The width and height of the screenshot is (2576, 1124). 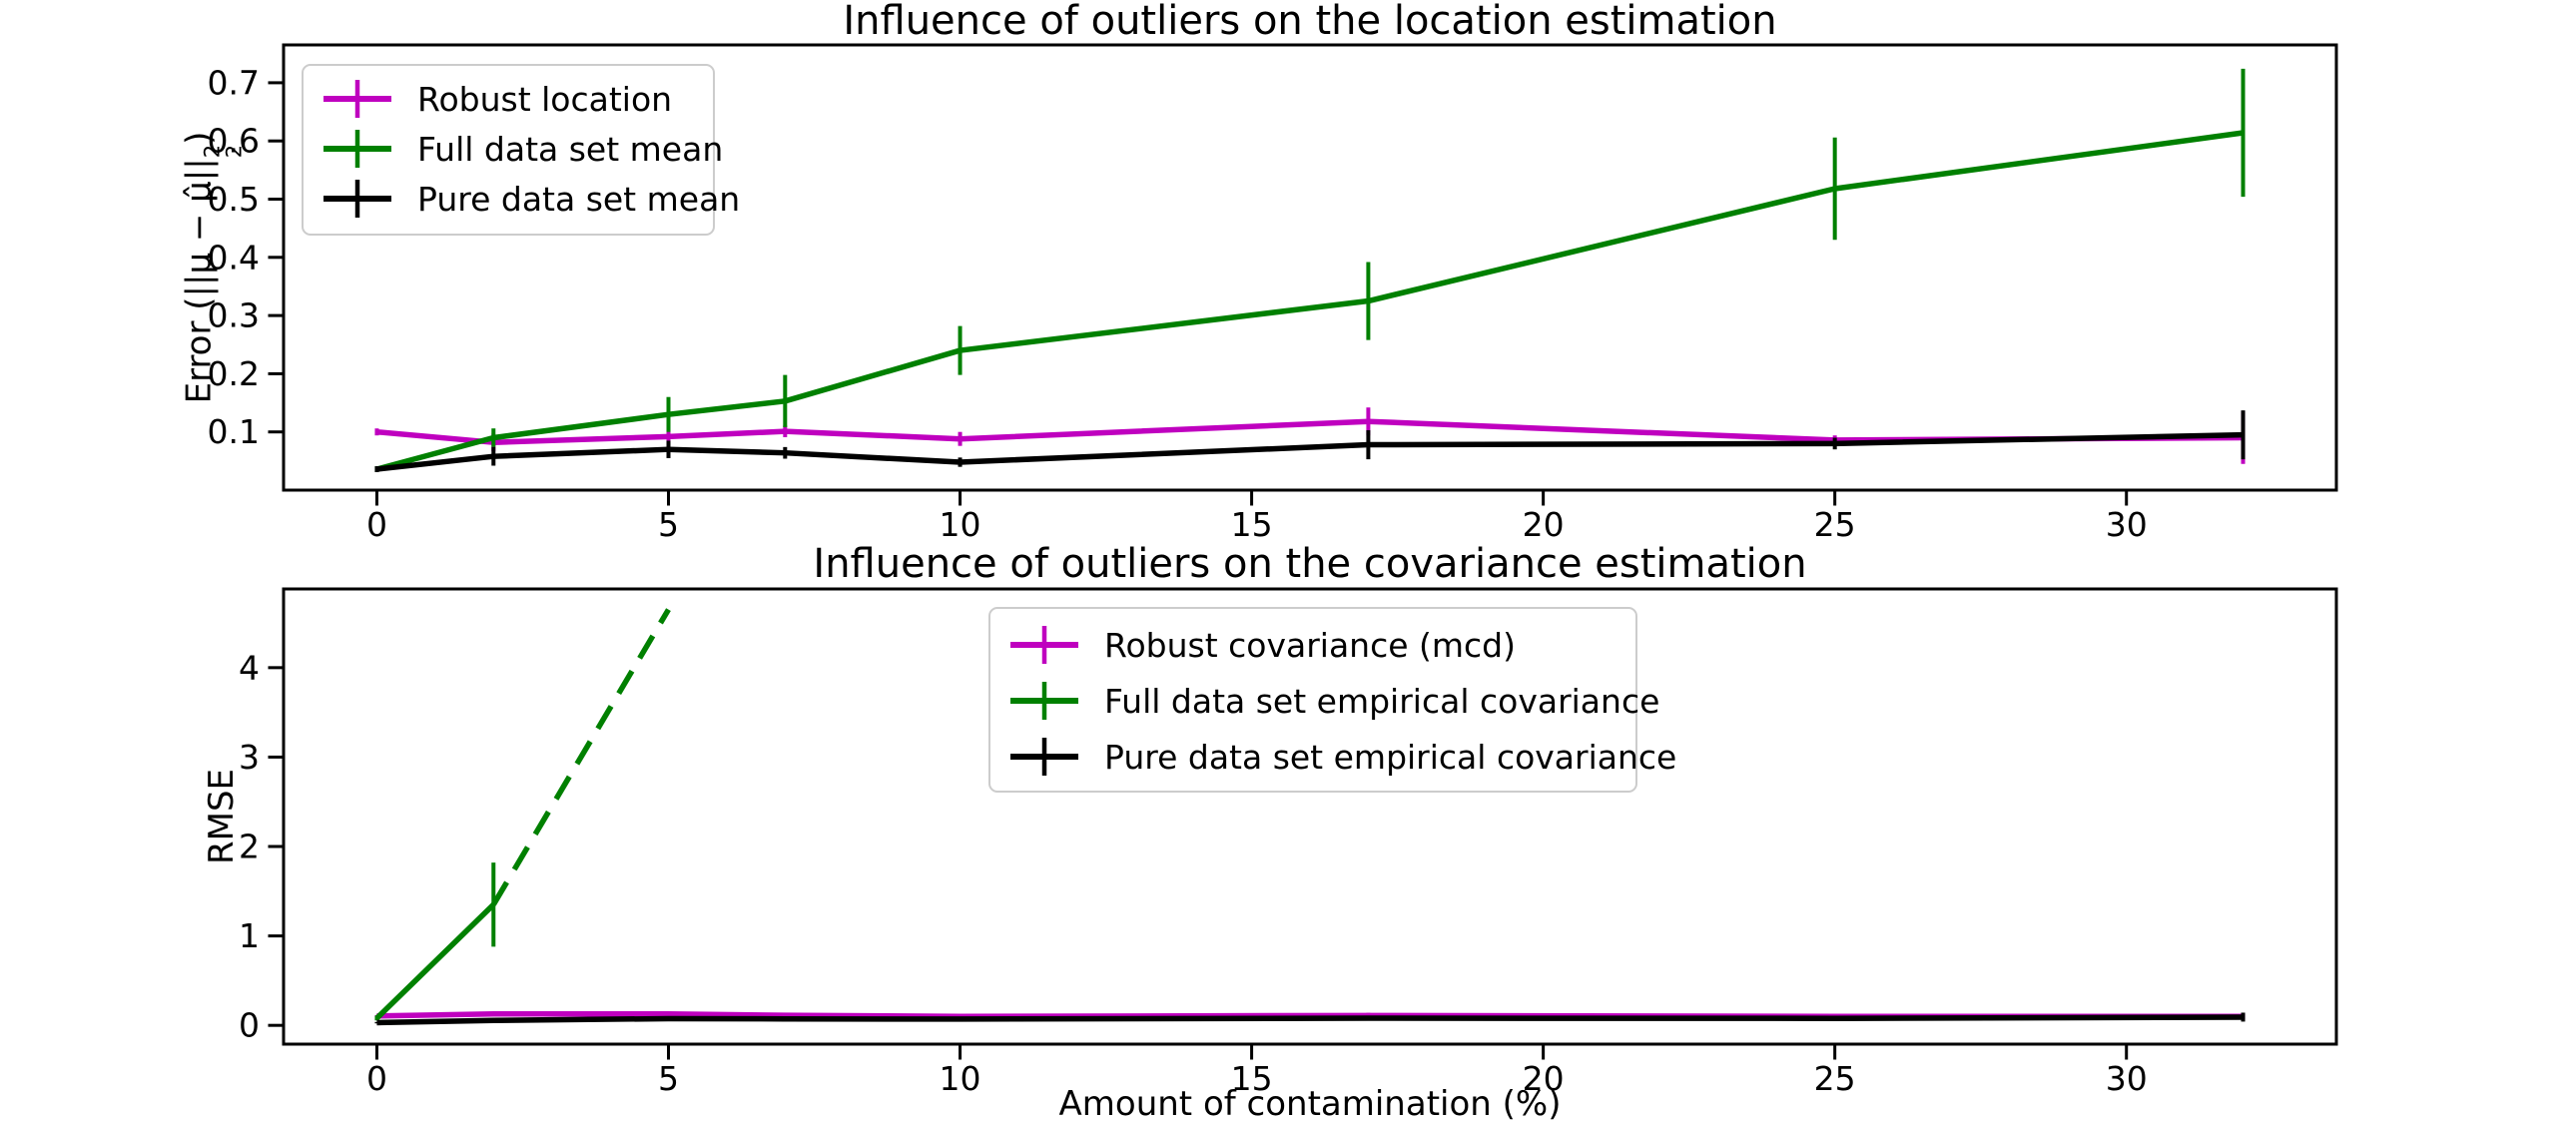 I want to click on y-tick-label: 0.2, so click(x=234, y=374).